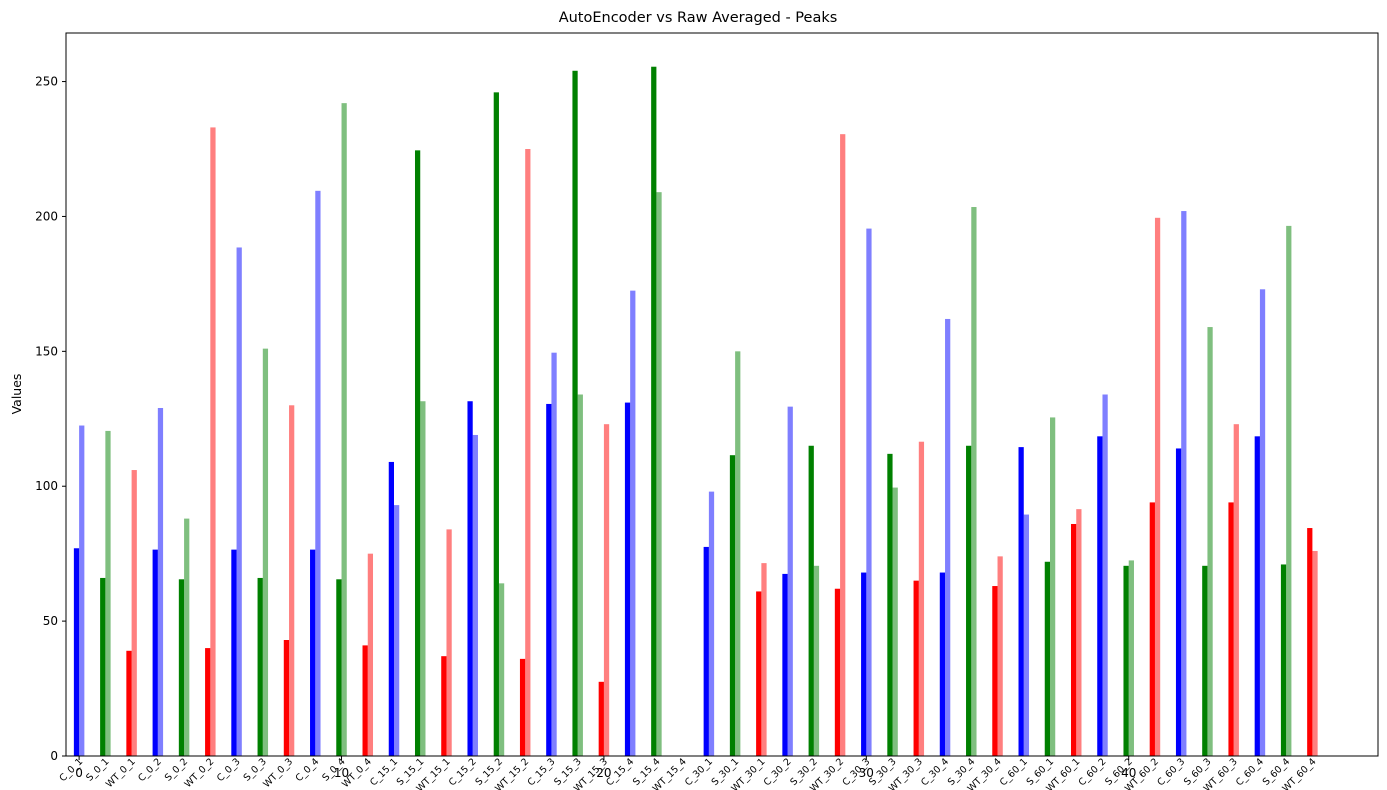 This screenshot has width=1387, height=790. I want to click on bar-wt-0-1-raw, so click(134, 613).